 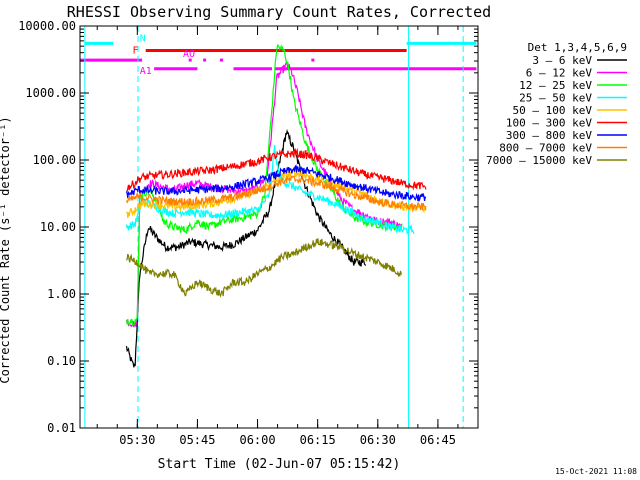 What do you see at coordinates (545, 148) in the screenshot?
I see `legend-label: 800 – 7000 keV` at bounding box center [545, 148].